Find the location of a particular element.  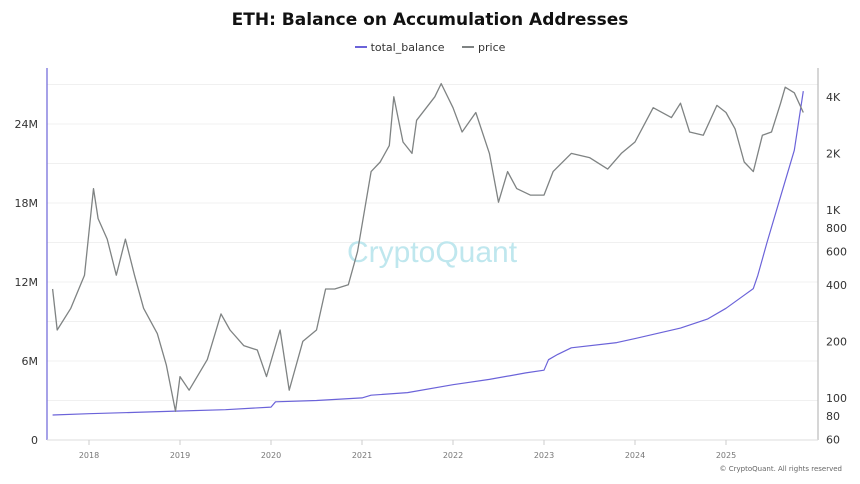

chart-title: ETH: Balance on Accumulation Addresses is located at coordinates (430, 20).